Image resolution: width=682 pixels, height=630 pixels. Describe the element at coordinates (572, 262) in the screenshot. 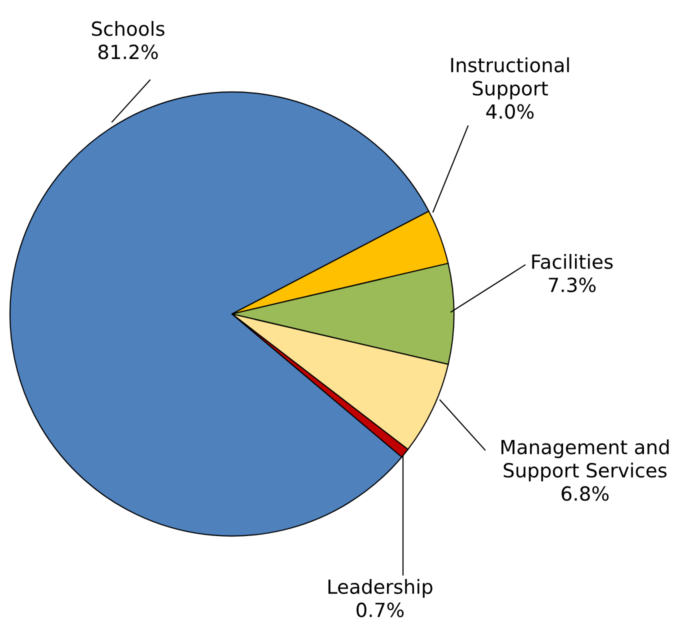

I see `slice-label: Facilities` at that location.